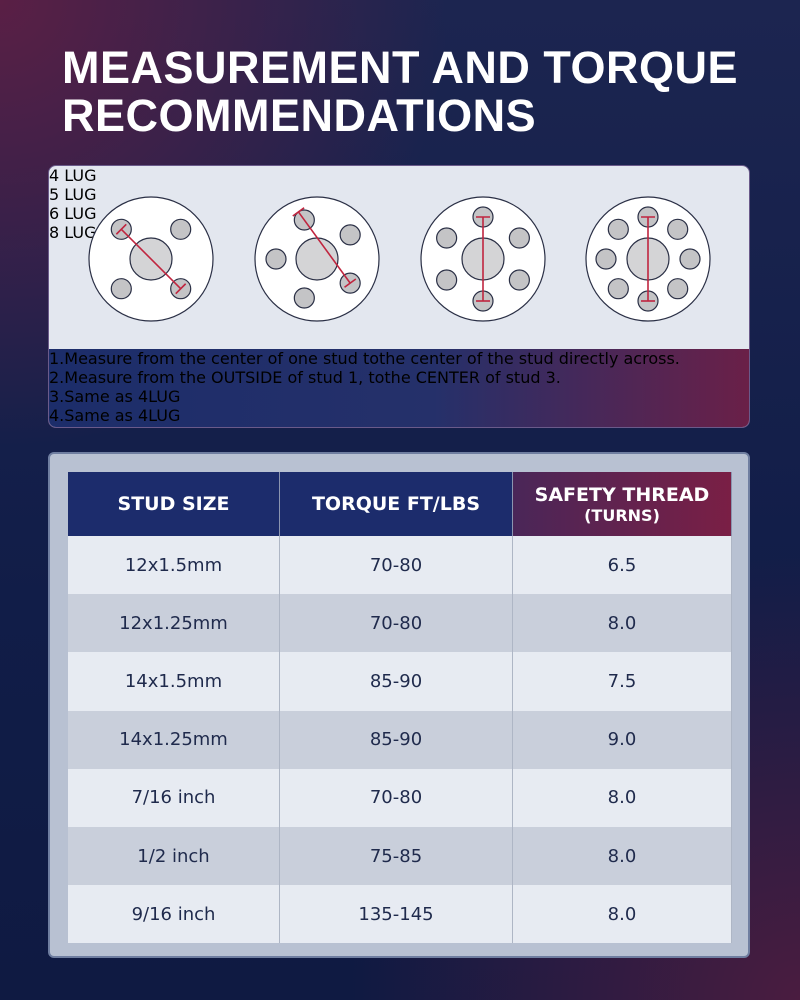 The height and width of the screenshot is (1000, 800). What do you see at coordinates (622, 681) in the screenshot?
I see `table-cell: 7.5` at bounding box center [622, 681].